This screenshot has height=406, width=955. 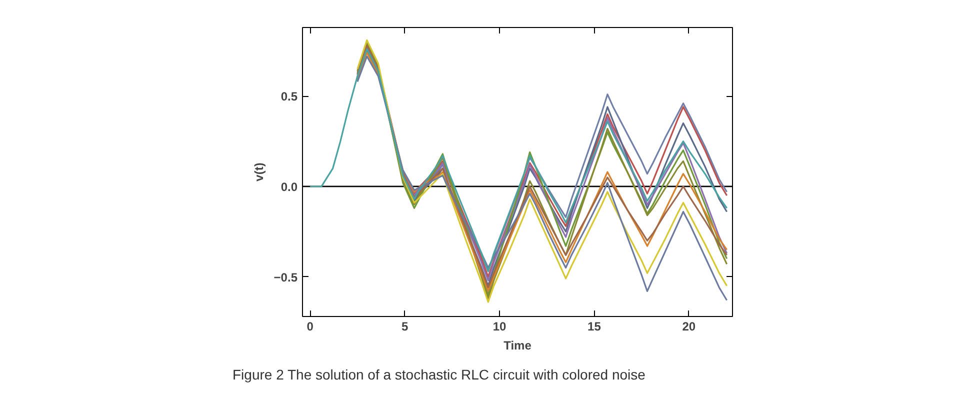 What do you see at coordinates (310, 327) in the screenshot?
I see `x-tick-label: 0` at bounding box center [310, 327].